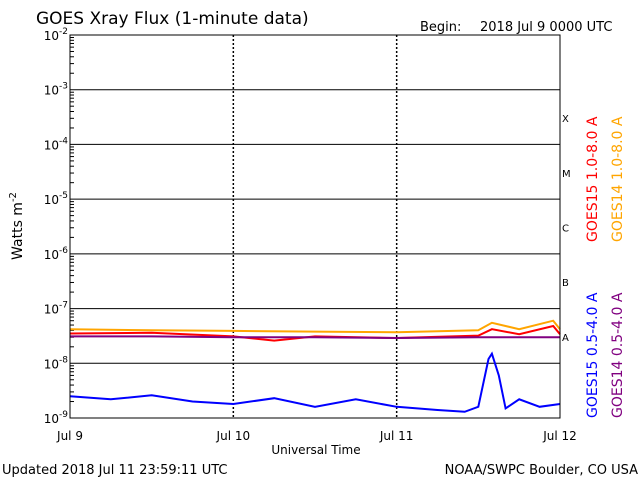 This screenshot has width=640, height=484. What do you see at coordinates (541, 470) in the screenshot?
I see `credit-text: NOAA/SWPC Boulder, CO USA` at bounding box center [541, 470].